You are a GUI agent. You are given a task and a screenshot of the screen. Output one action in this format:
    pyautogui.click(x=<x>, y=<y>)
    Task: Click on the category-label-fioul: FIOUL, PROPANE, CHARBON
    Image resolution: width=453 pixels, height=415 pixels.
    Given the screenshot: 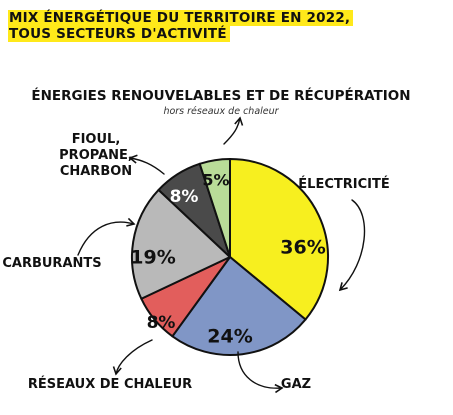 What is the action you would take?
    pyautogui.click(x=96, y=155)
    